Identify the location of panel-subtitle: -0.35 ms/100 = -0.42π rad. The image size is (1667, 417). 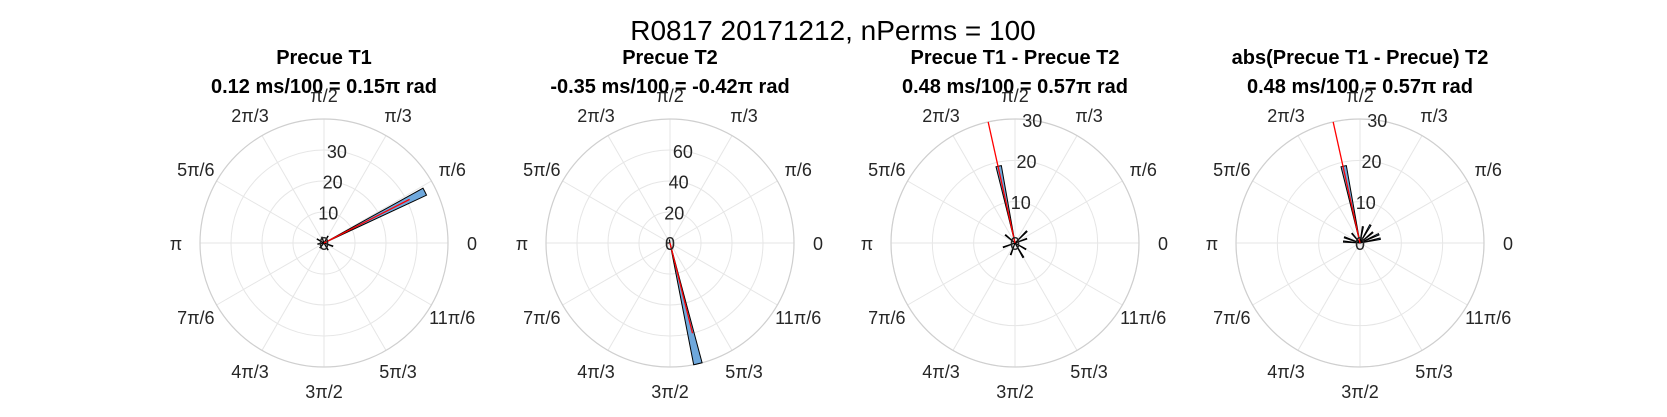
(669, 87).